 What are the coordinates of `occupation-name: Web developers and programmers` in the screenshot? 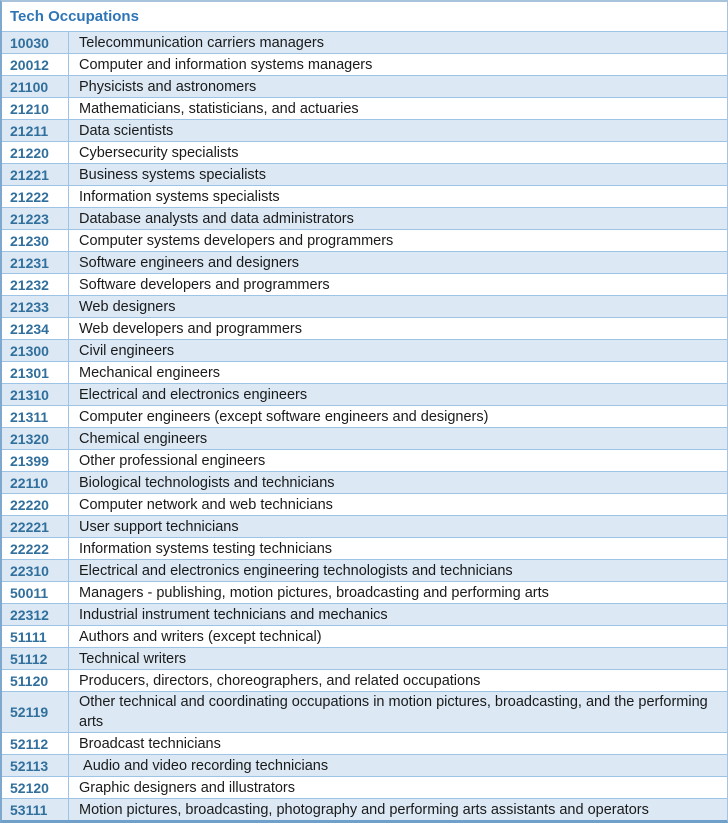 It's located at (190, 328).